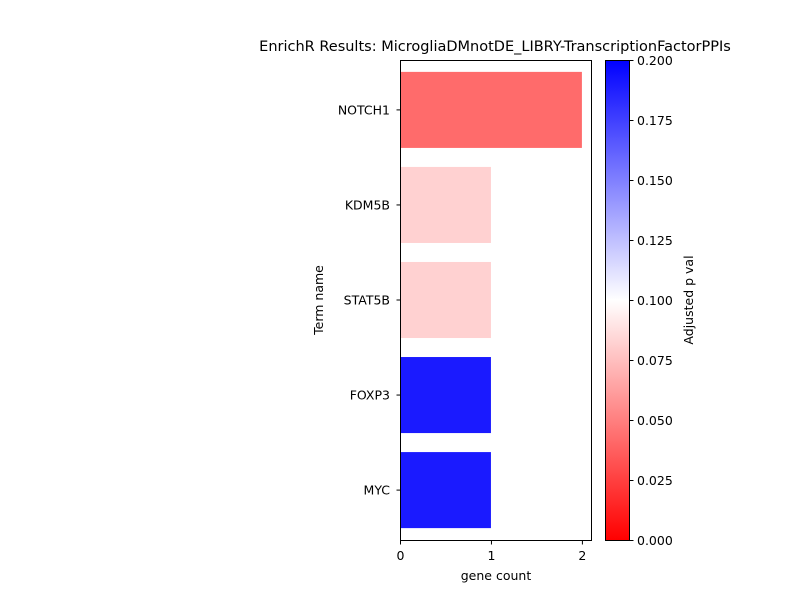 The height and width of the screenshot is (604, 800). I want to click on y-axis: NOTCH1 KDM5B STAT5B FOXP3 MYC, so click(369, 300).